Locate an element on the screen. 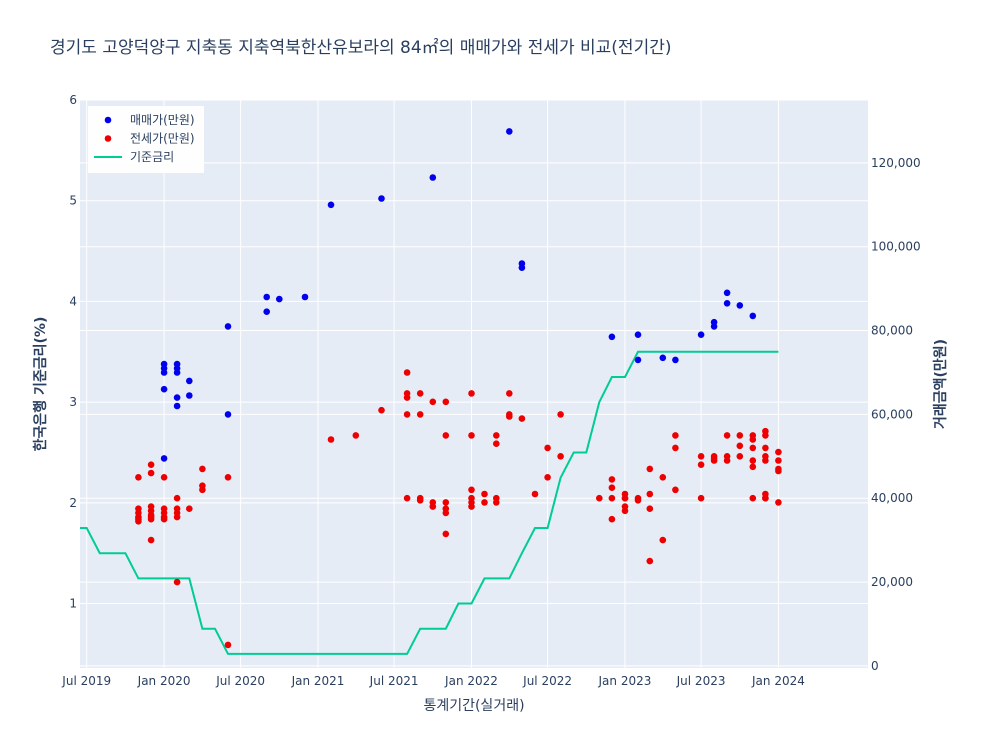 The height and width of the screenshot is (750, 1000). y-right-tick-label: 60,000 is located at coordinates (892, 414).